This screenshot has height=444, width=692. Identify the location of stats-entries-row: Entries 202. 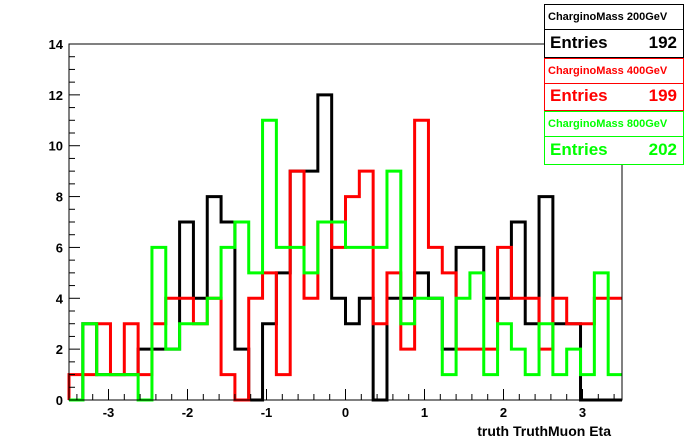
(614, 150).